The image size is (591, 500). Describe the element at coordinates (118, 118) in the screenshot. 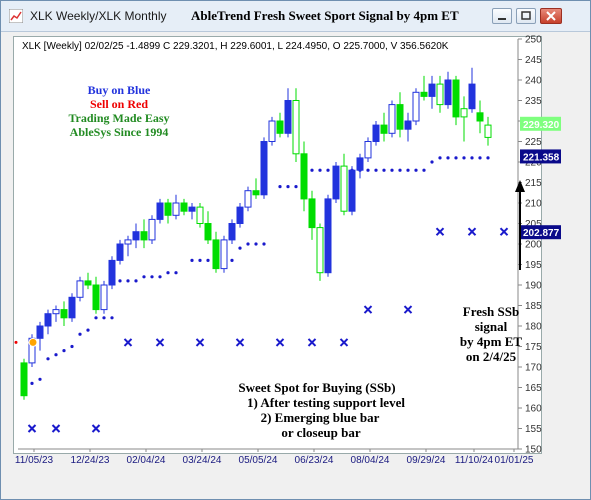

I see `legend-tagline-1: Trading Made Easy` at that location.